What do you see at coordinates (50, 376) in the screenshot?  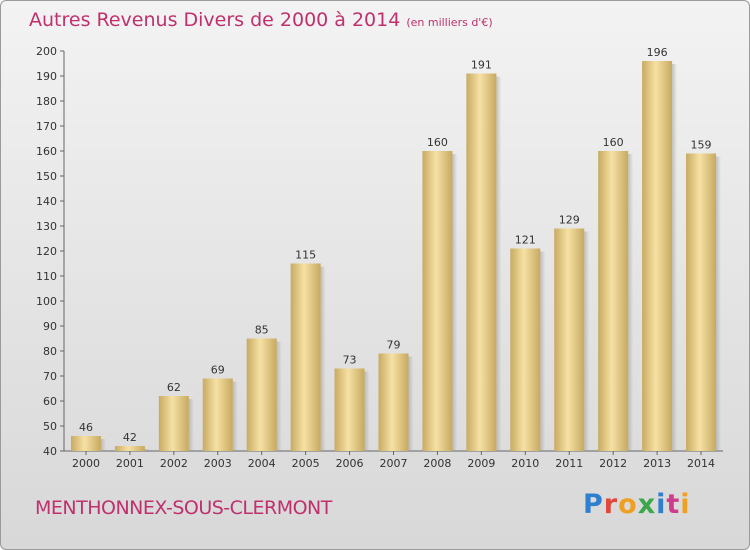 I see `y-tick-label: 70` at bounding box center [50, 376].